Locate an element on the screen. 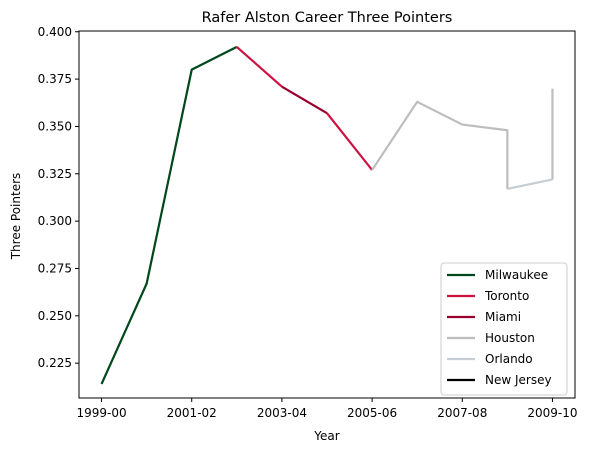 The image size is (591, 453). y-tick-label: 0.325 is located at coordinates (55, 174).